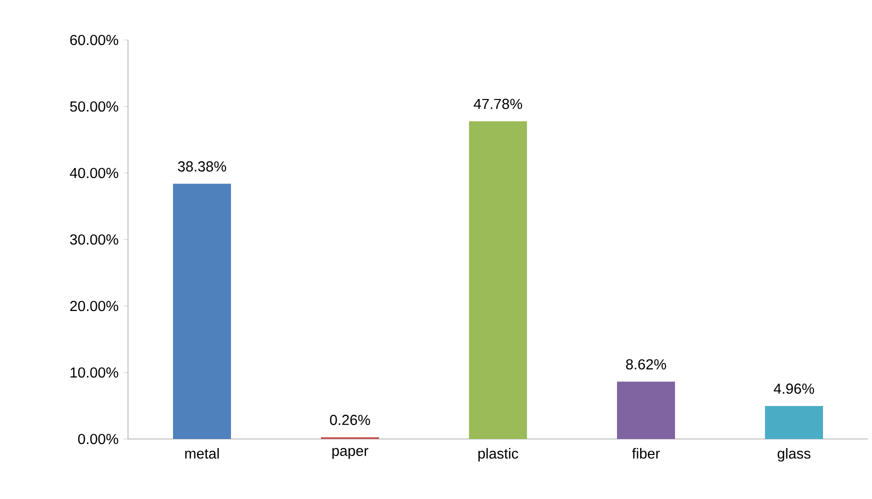  What do you see at coordinates (94, 40) in the screenshot?
I see `y-tick-label: 60.00%` at bounding box center [94, 40].